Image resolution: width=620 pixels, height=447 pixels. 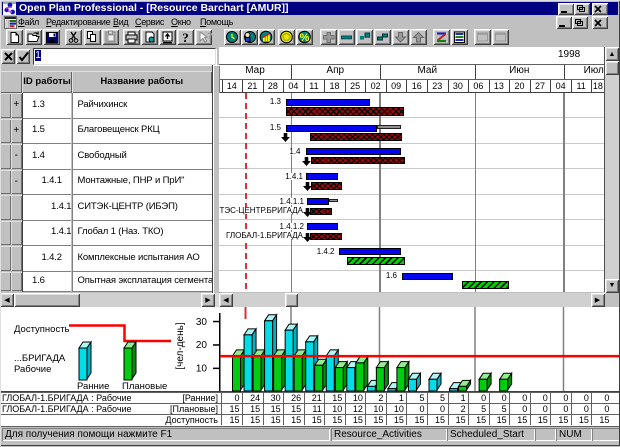 What do you see at coordinates (42, 329) in the screenshot?
I see `svg-text: Доступность` at bounding box center [42, 329].